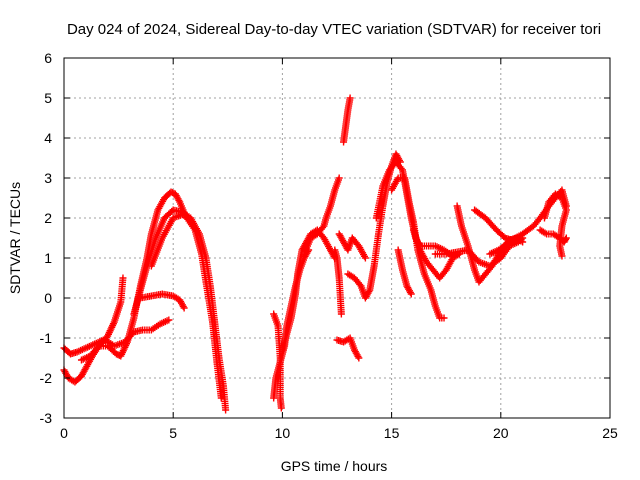 This screenshot has width=640, height=480. I want to click on y-tick-label: 0, so click(48, 298).